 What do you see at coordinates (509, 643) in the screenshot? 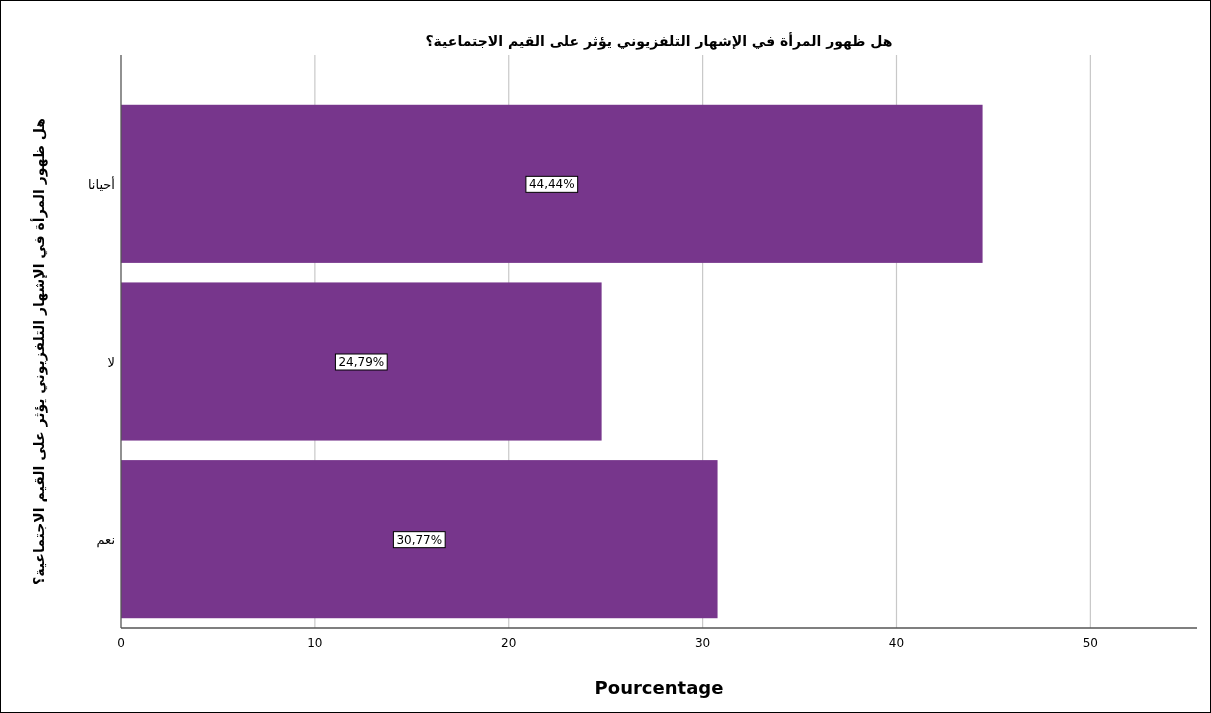
I see `x-tick-label: 20` at bounding box center [509, 643].